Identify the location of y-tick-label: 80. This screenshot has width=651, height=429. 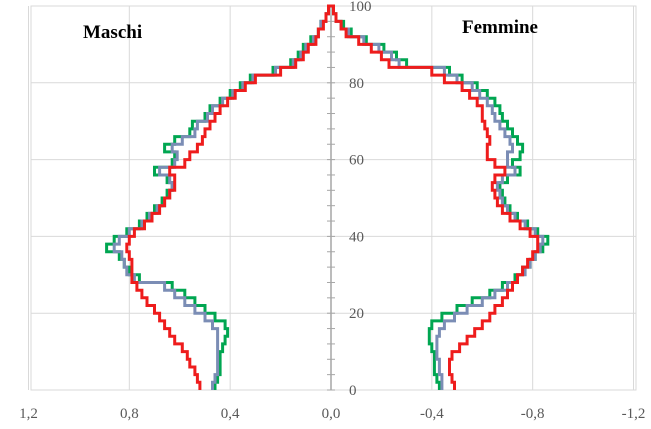
(356, 84).